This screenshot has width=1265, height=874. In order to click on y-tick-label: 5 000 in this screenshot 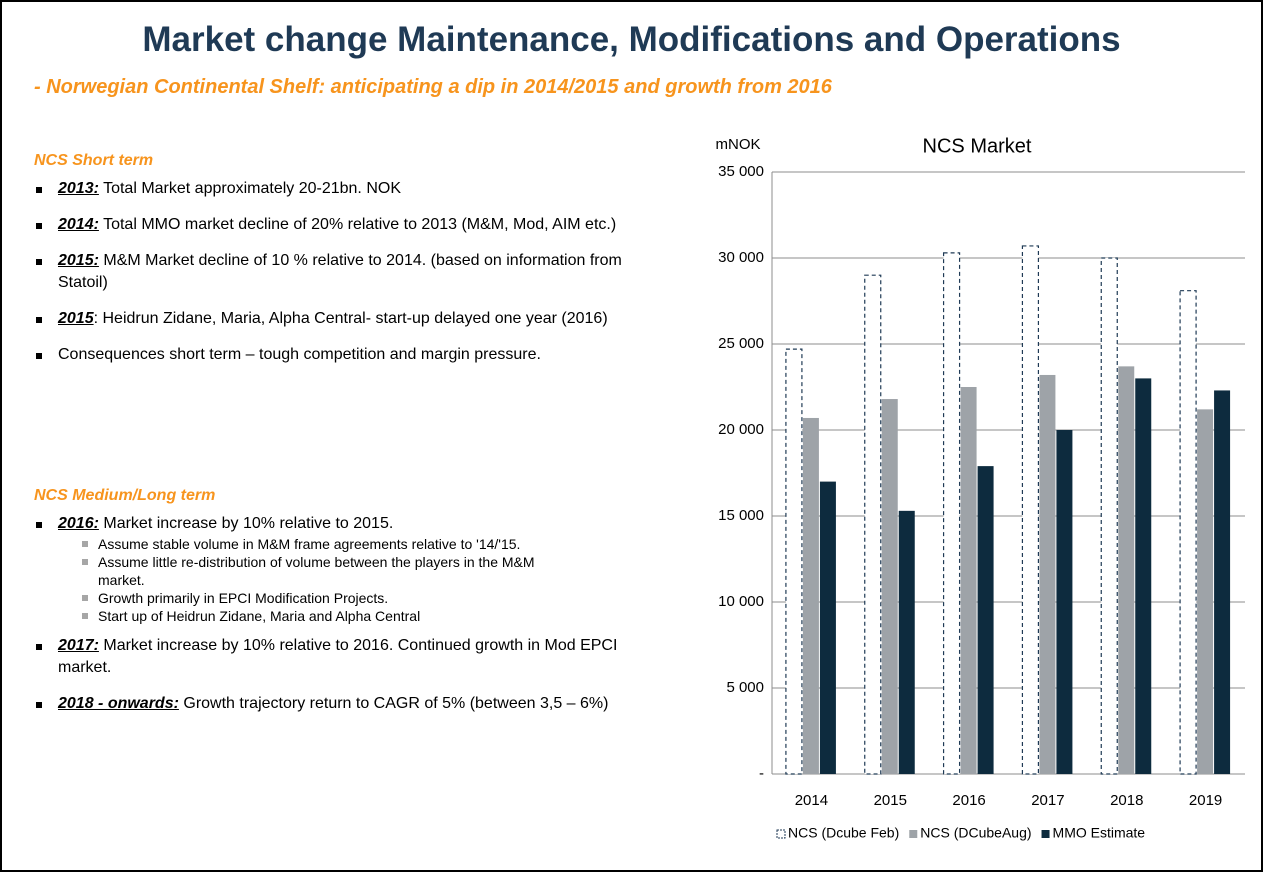, I will do `click(745, 687)`.